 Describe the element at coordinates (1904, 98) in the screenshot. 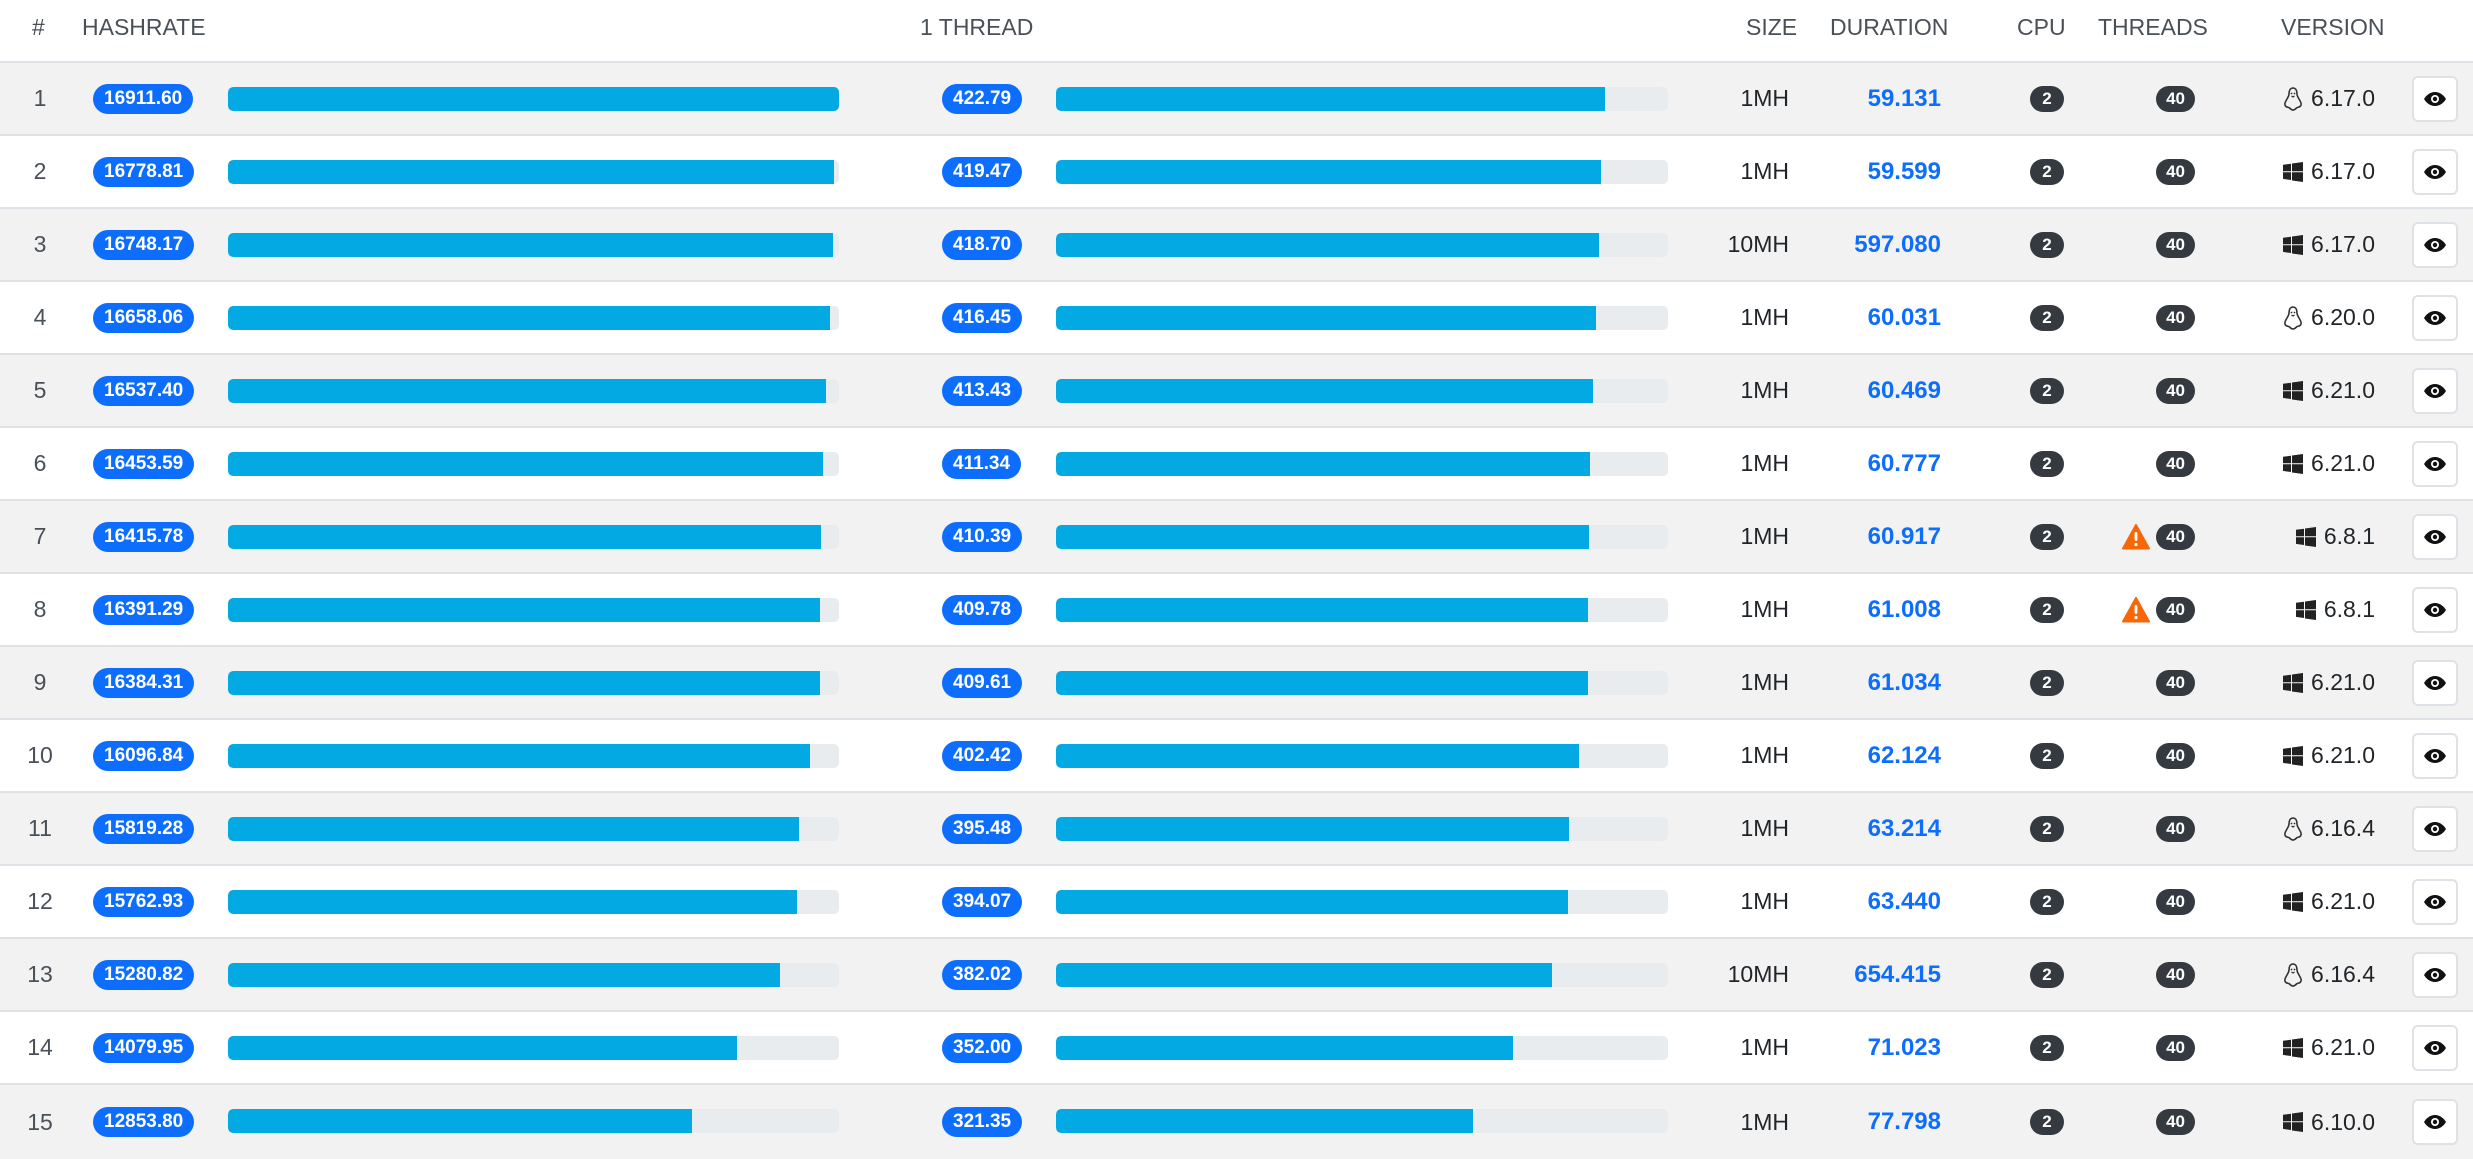

I see `duration-link: 59.131` at that location.